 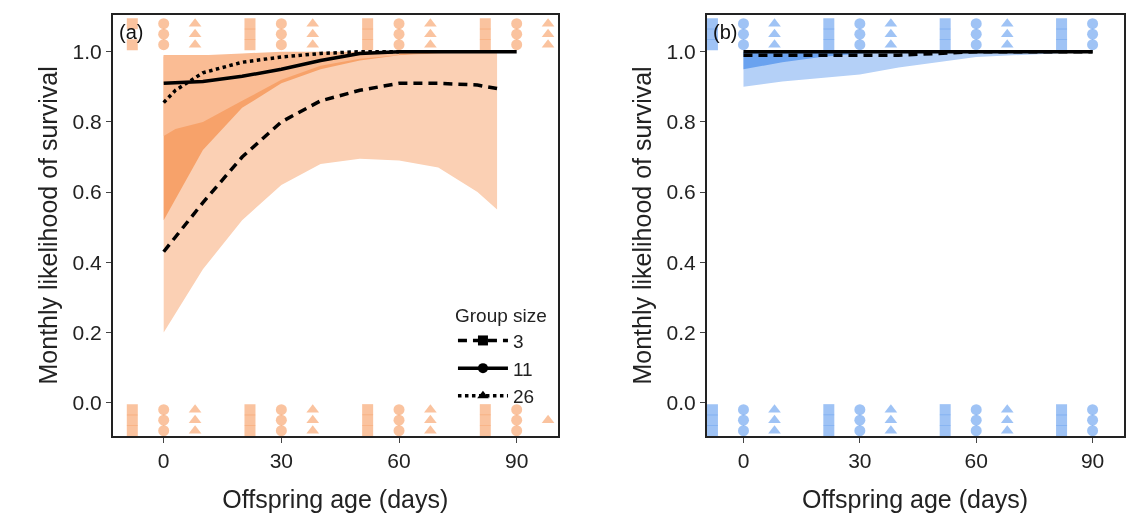 What do you see at coordinates (518, 341) in the screenshot?
I see `legend-label: 3` at bounding box center [518, 341].